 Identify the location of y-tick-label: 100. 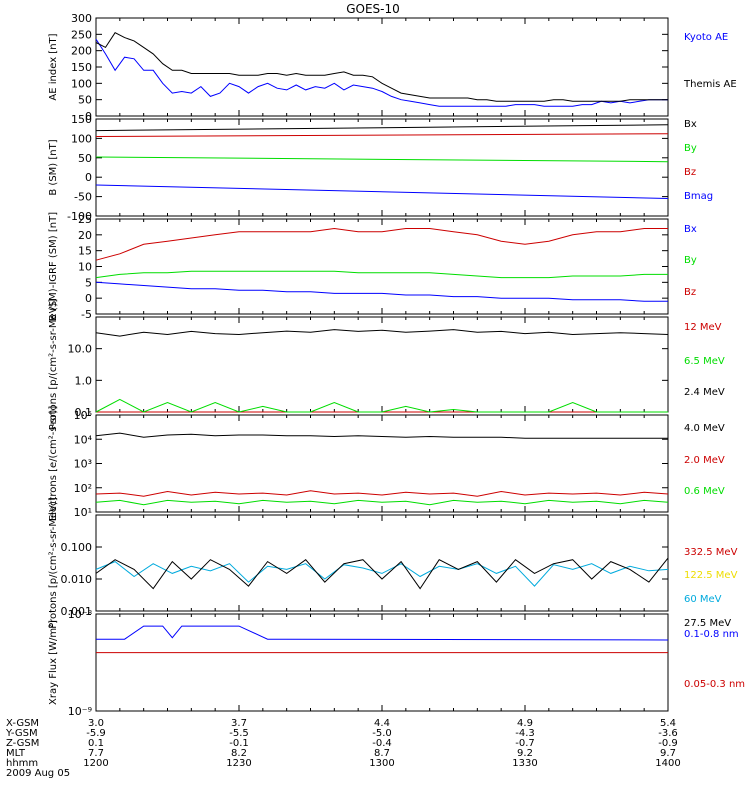
(81, 138).